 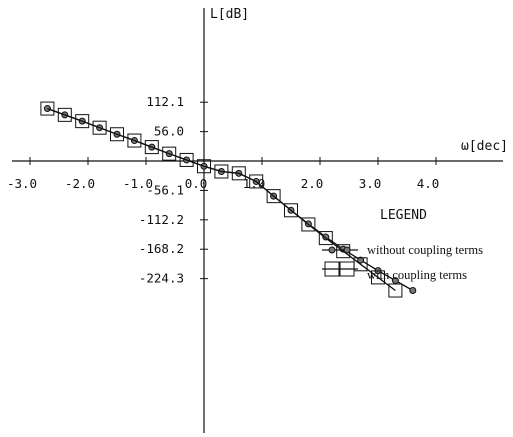 What do you see at coordinates (370, 183) in the screenshot?
I see `x-tick-label: 3.0` at bounding box center [370, 183].